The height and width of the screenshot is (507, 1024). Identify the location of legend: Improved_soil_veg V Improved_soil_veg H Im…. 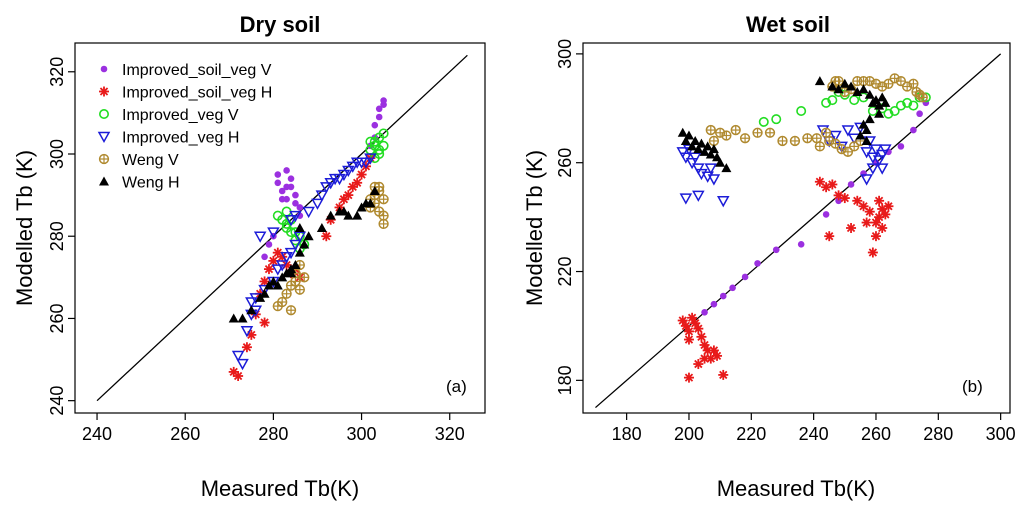
(184, 127).